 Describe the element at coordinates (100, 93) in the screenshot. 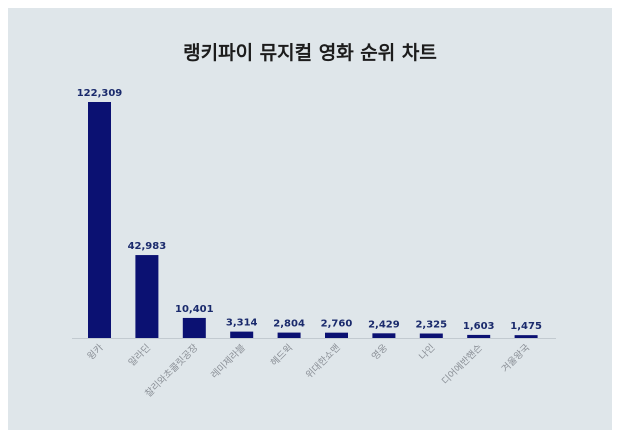

I see `bar-value-label: 122,309` at that location.